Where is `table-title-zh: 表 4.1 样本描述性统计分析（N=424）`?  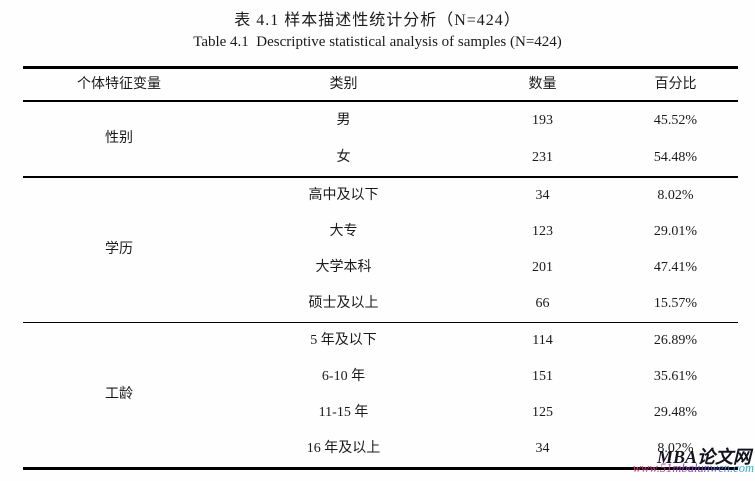
table-title-zh: 表 4.1 样本描述性统计分析（N=424） is located at coordinates (377, 20).